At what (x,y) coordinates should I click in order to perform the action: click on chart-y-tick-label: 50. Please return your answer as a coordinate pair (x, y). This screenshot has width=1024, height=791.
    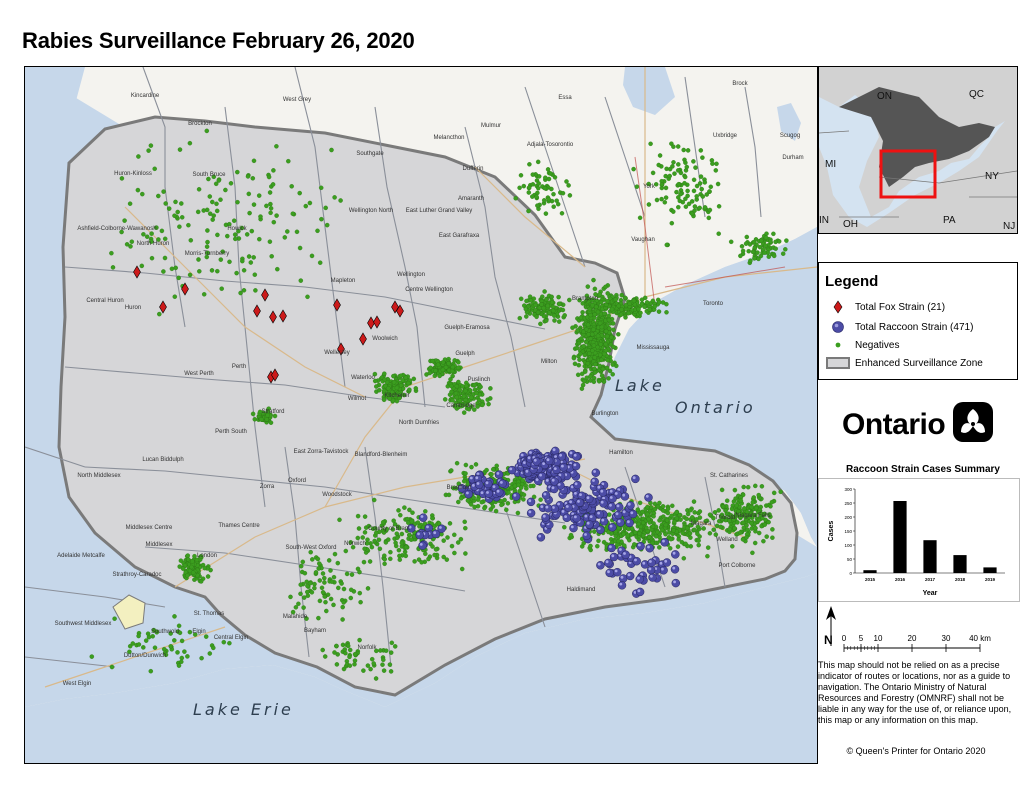
    Looking at the image, I should click on (850, 559).